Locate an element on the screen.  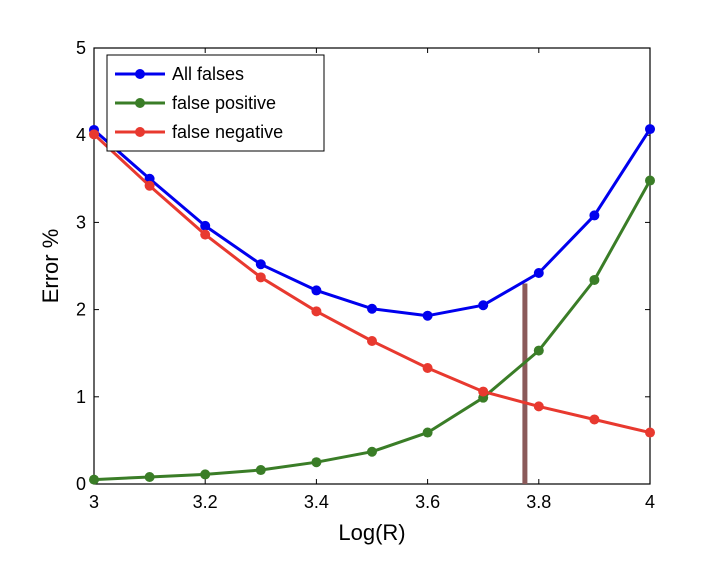
x-tick-label: 3.4 is located at coordinates (316, 502).